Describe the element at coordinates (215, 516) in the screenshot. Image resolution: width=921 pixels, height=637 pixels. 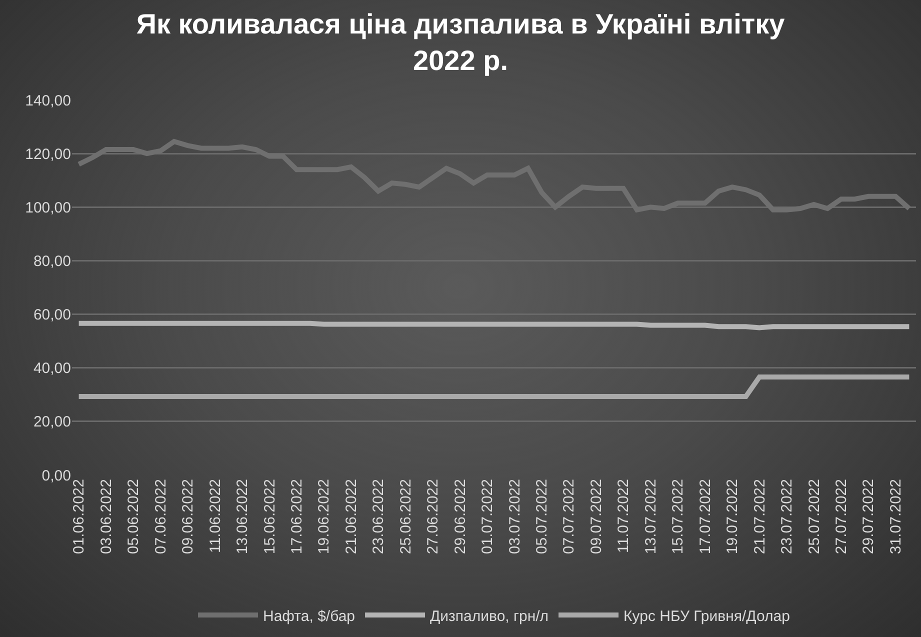
I see `x-tick-label: 11.06.2022` at that location.